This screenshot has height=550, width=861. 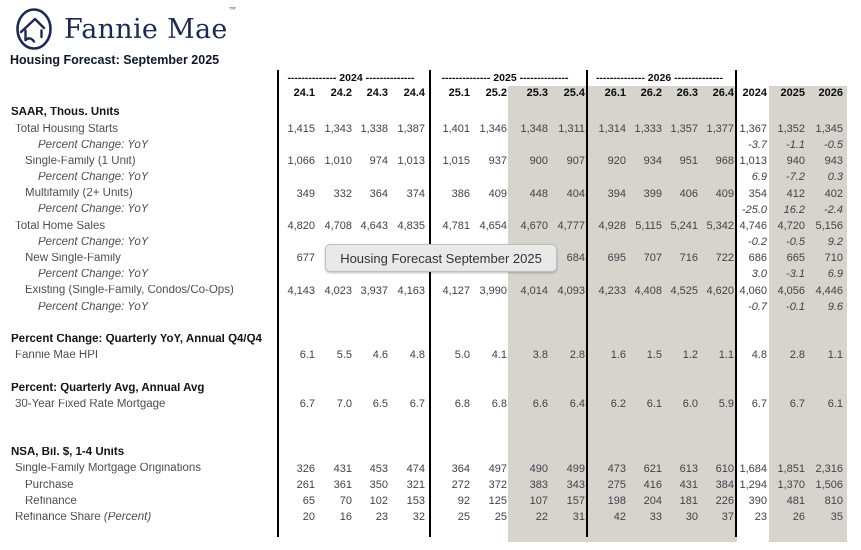 I want to click on cell: 686, so click(x=757, y=258).